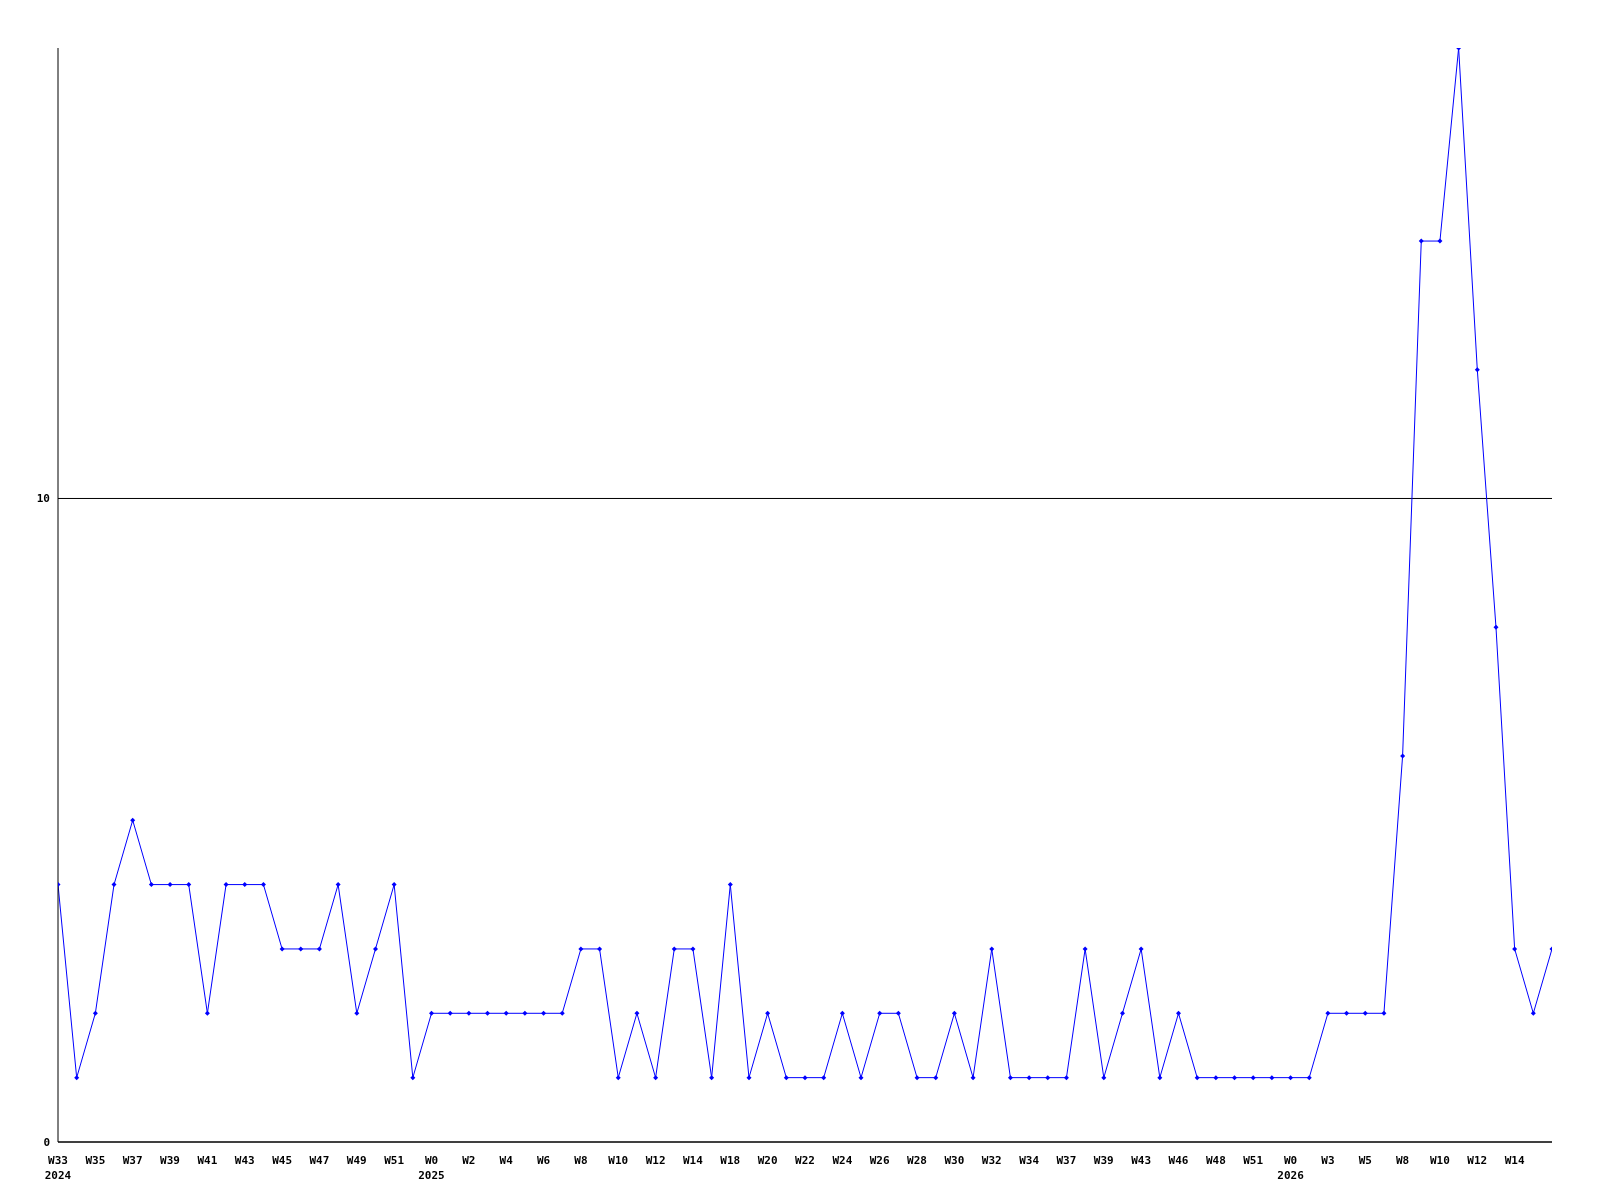 This screenshot has height=1200, width=1600. Describe the element at coordinates (319, 1160) in the screenshot. I see `x-tick-label: W47` at that location.